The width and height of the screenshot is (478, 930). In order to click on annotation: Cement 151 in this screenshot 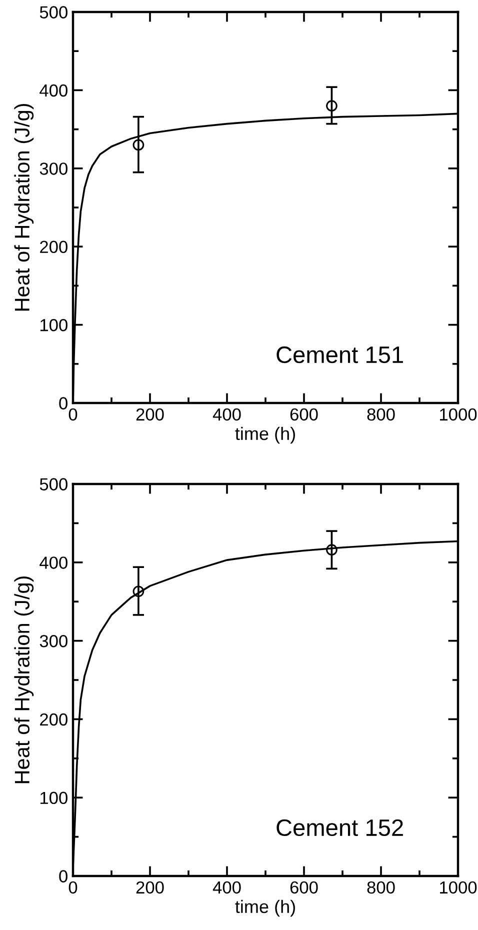, I will do `click(339, 355)`.